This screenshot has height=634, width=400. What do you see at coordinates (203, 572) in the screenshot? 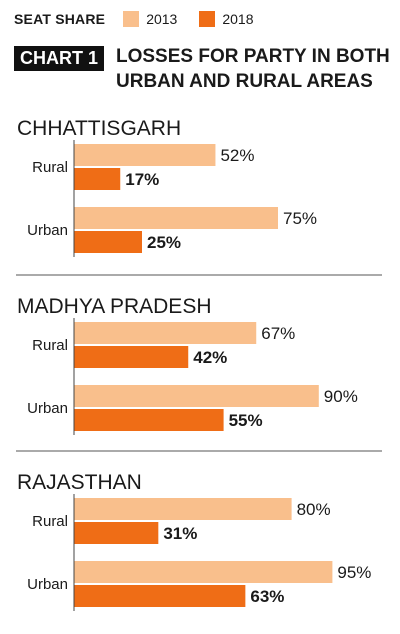
I see `bar-2013-rajasthan-urban` at bounding box center [203, 572].